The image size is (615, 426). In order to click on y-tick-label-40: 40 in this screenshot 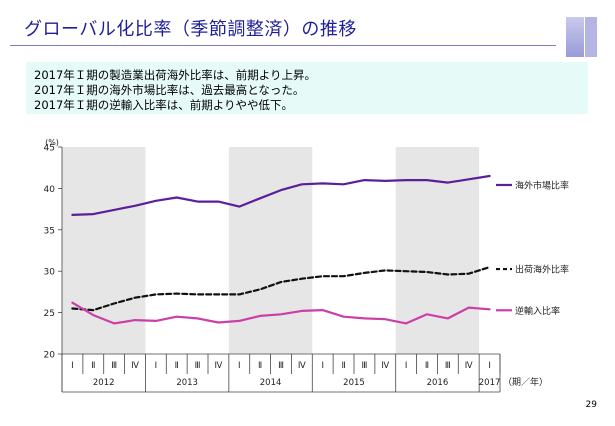, I will do `click(50, 190)`.